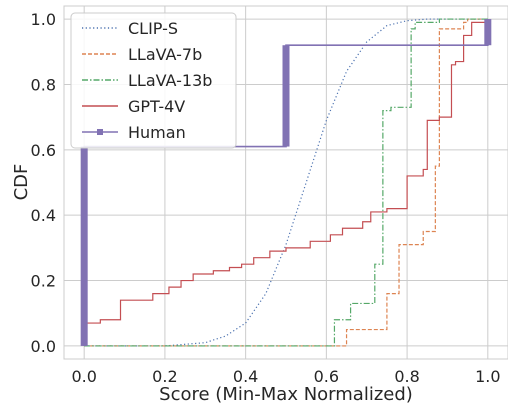 The width and height of the screenshot is (508, 408). I want to click on y-tick-label: 1.0, so click(43, 19).